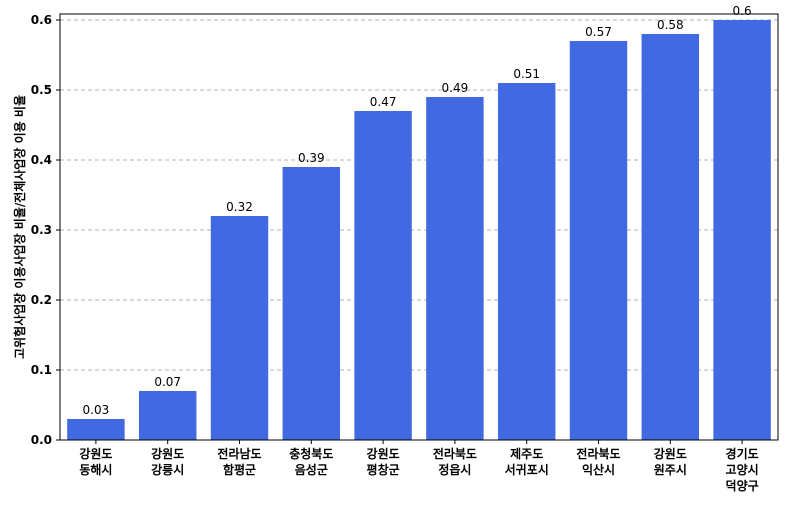 This screenshot has width=793, height=508. What do you see at coordinates (41, 20) in the screenshot?
I see `y-tick-label: 0.6` at bounding box center [41, 20].